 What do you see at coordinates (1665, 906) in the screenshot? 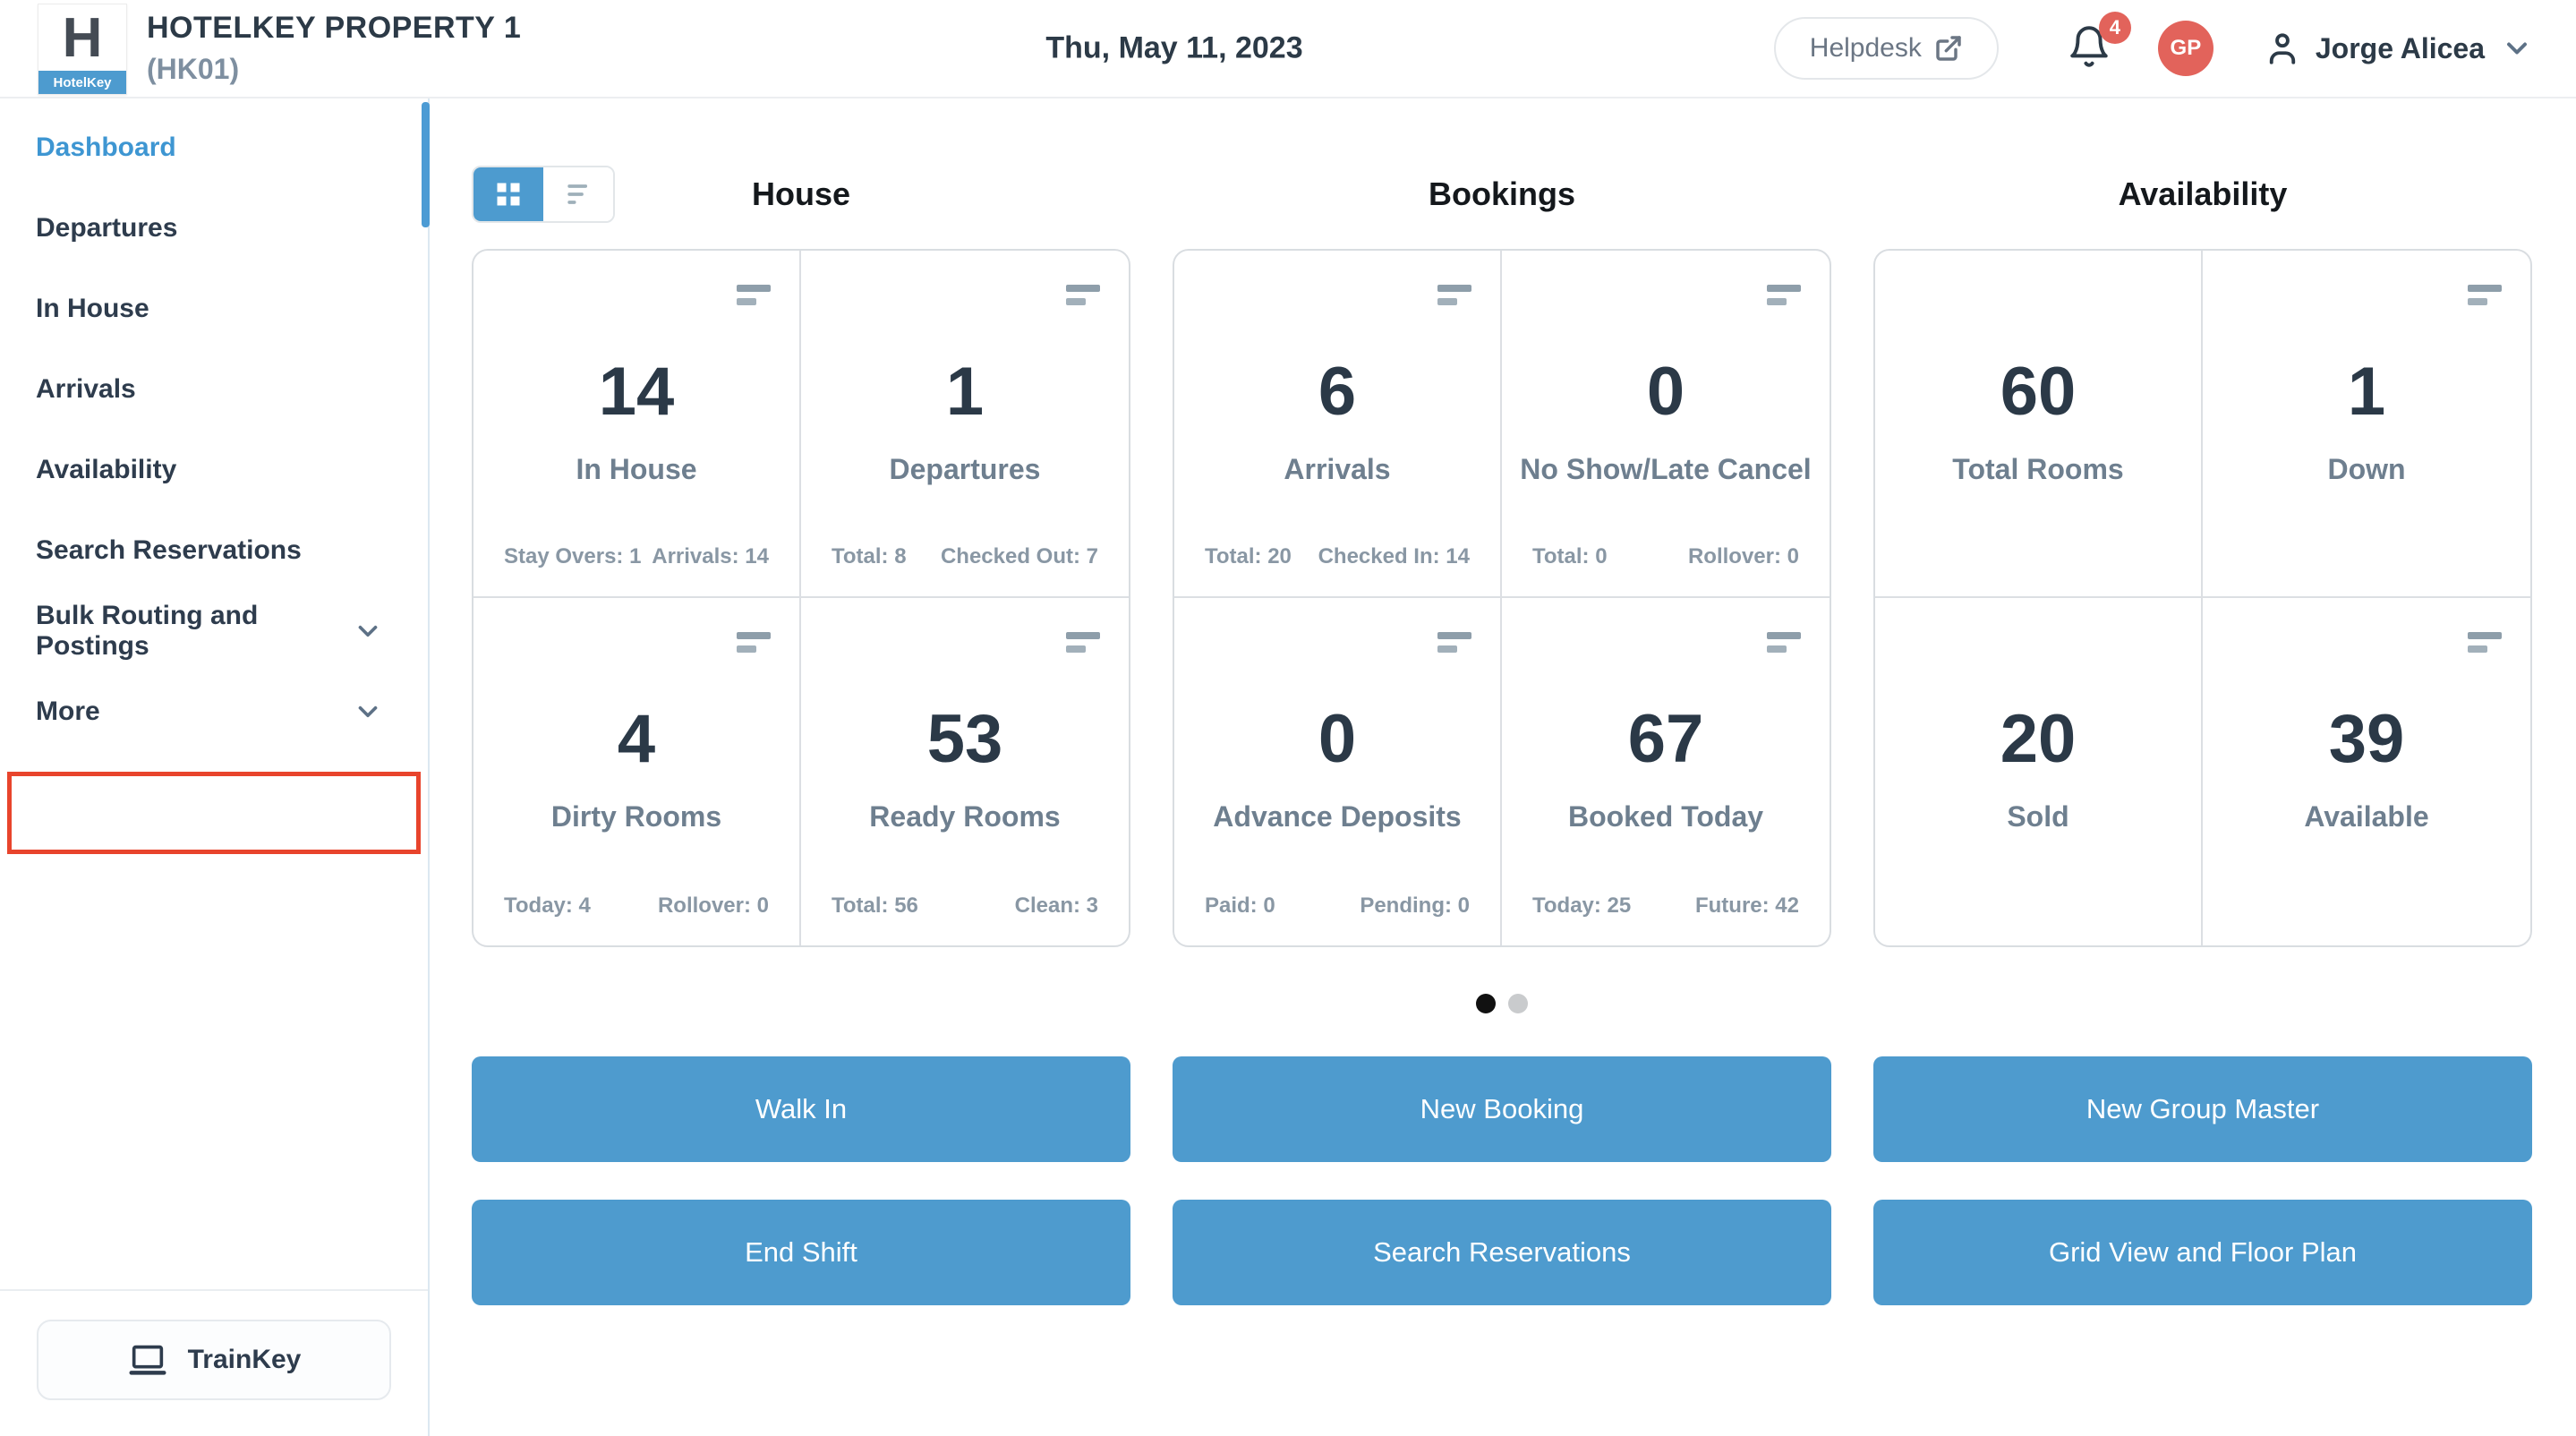
I see `card-stats: Today: 25 Future: 42` at bounding box center [1665, 906].